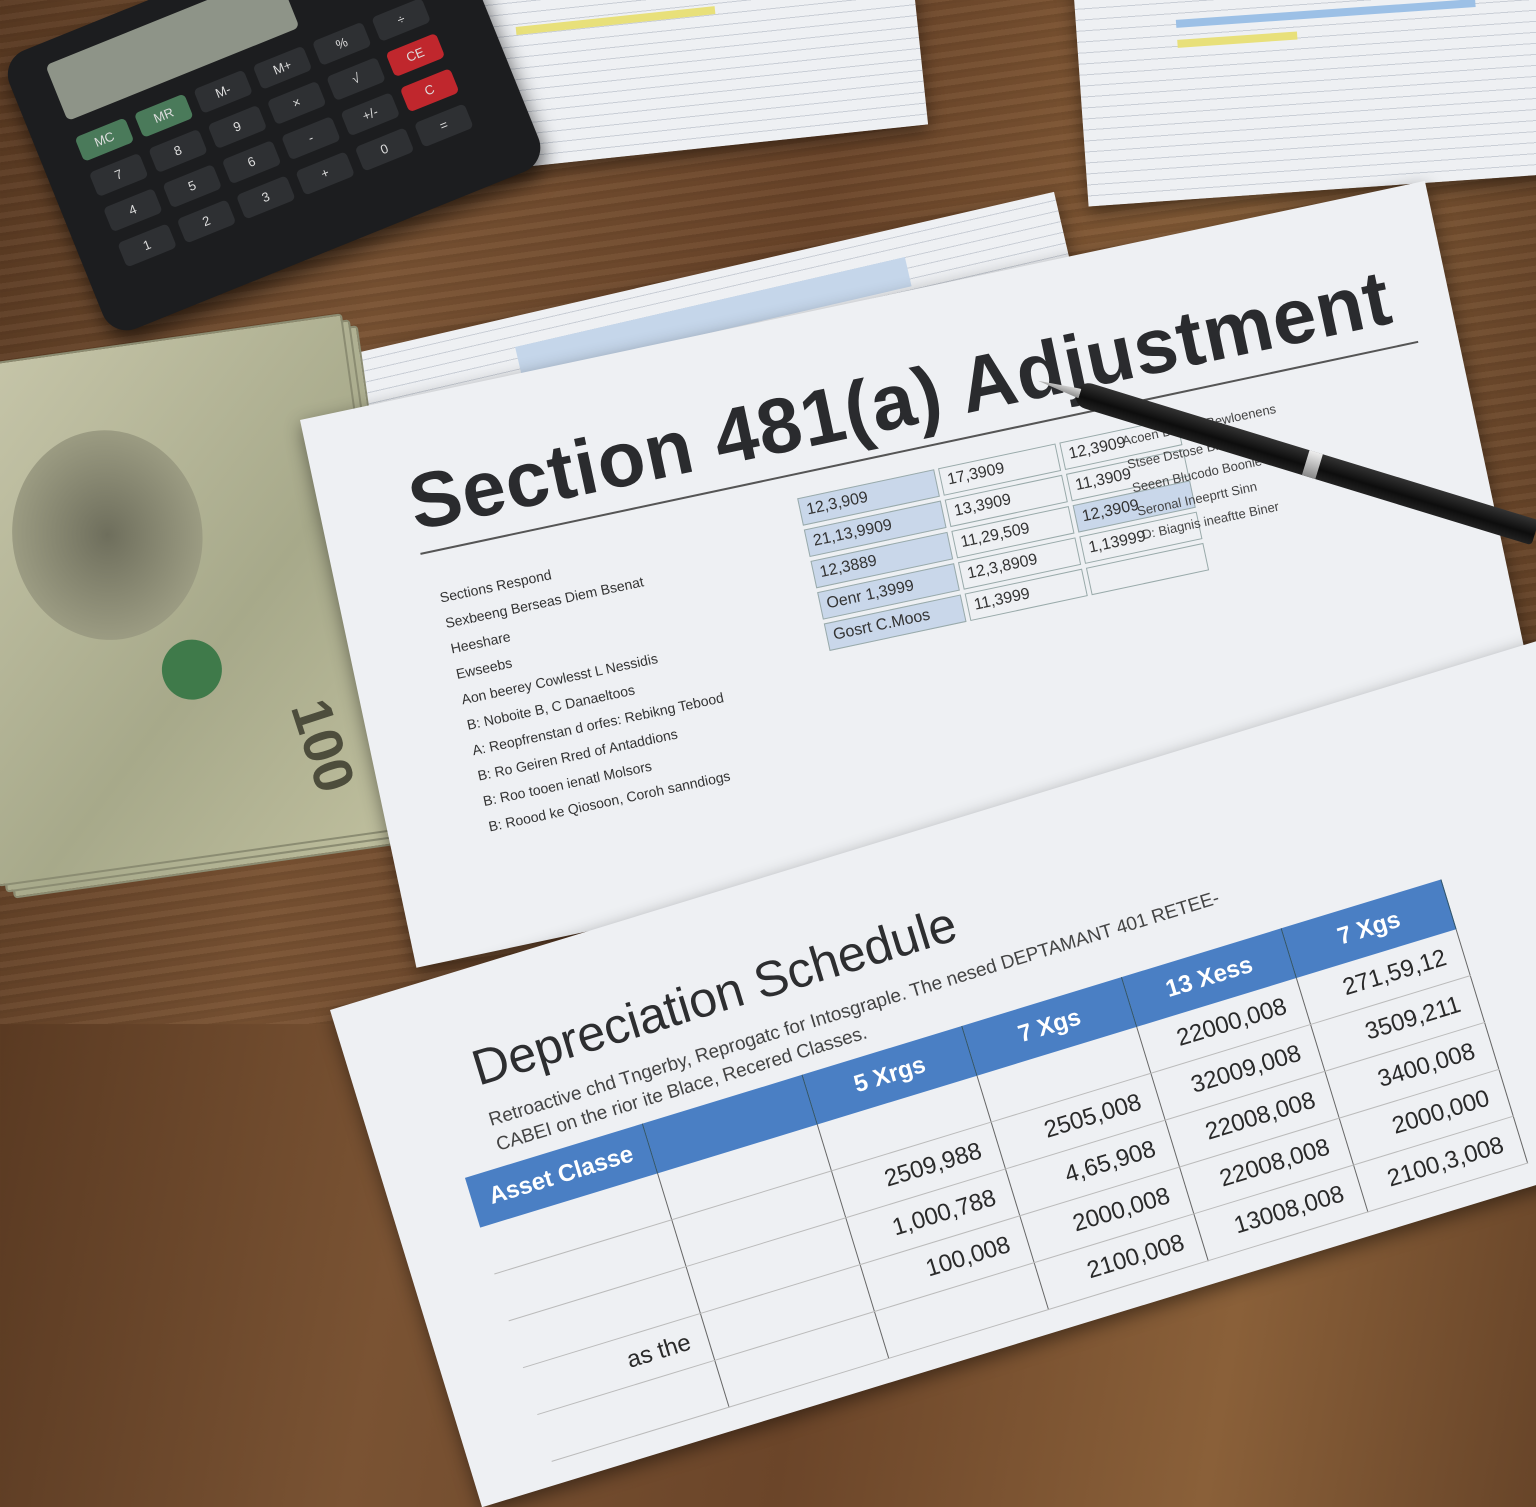 This screenshot has width=1536, height=1507. I want to click on calculator-key: -, so click(311, 138).